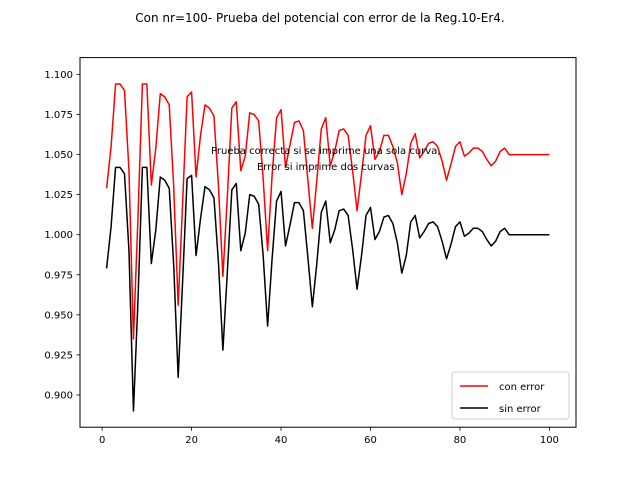 Image resolution: width=640 pixels, height=480 pixels. Describe the element at coordinates (191, 440) in the screenshot. I see `x-tick-label: 20` at that location.